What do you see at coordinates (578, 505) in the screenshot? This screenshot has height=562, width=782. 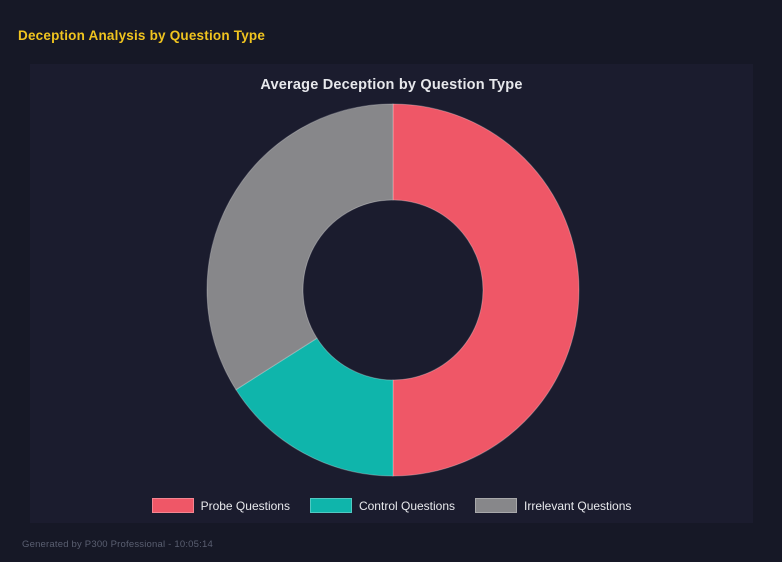 I see `legend-label-irrelevant: Irrelevant Questions` at bounding box center [578, 505].